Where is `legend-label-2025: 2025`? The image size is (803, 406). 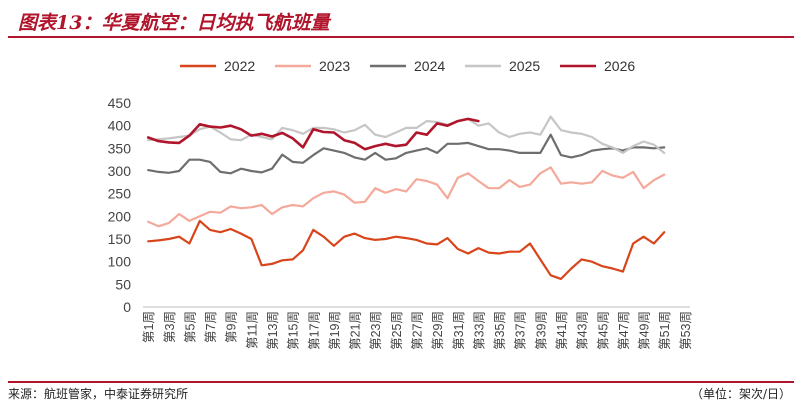
legend-label-2025: 2025 is located at coordinates (524, 66).